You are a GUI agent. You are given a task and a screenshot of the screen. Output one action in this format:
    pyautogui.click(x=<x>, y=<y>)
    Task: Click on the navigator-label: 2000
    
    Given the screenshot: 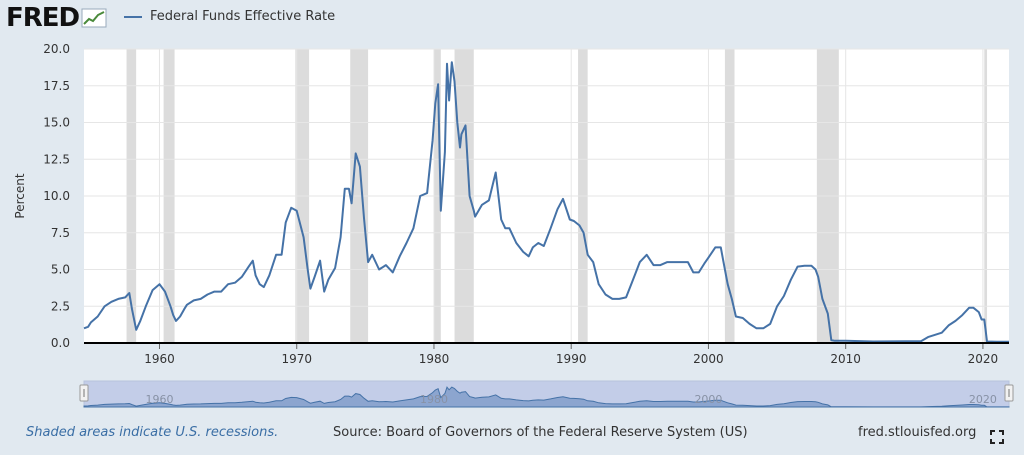 What is the action you would take?
    pyautogui.click(x=708, y=399)
    